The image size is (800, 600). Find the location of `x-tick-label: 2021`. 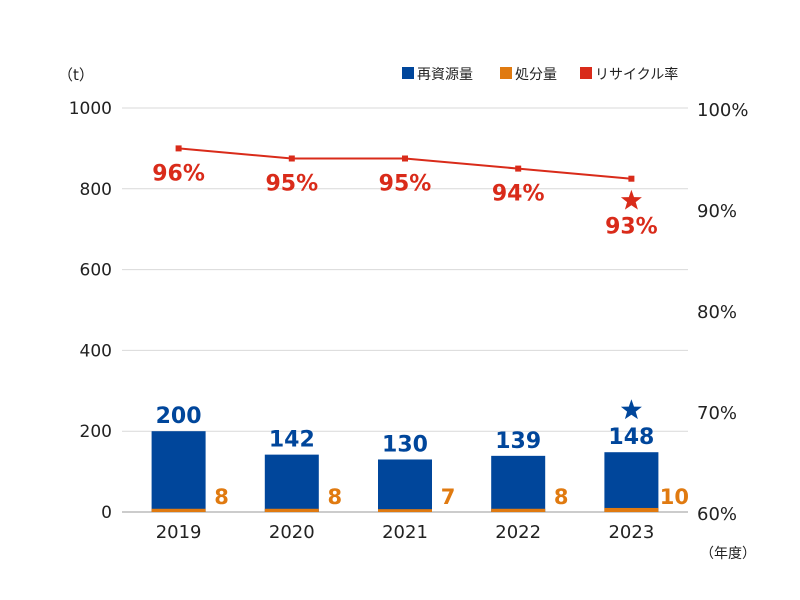

x-tick-label: 2021 is located at coordinates (405, 532).